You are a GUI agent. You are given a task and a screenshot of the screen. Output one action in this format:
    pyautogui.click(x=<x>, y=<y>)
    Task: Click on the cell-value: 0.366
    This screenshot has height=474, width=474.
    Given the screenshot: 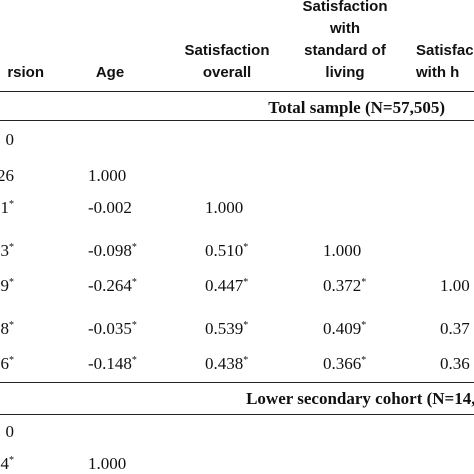 What is the action you would take?
    pyautogui.click(x=342, y=363)
    